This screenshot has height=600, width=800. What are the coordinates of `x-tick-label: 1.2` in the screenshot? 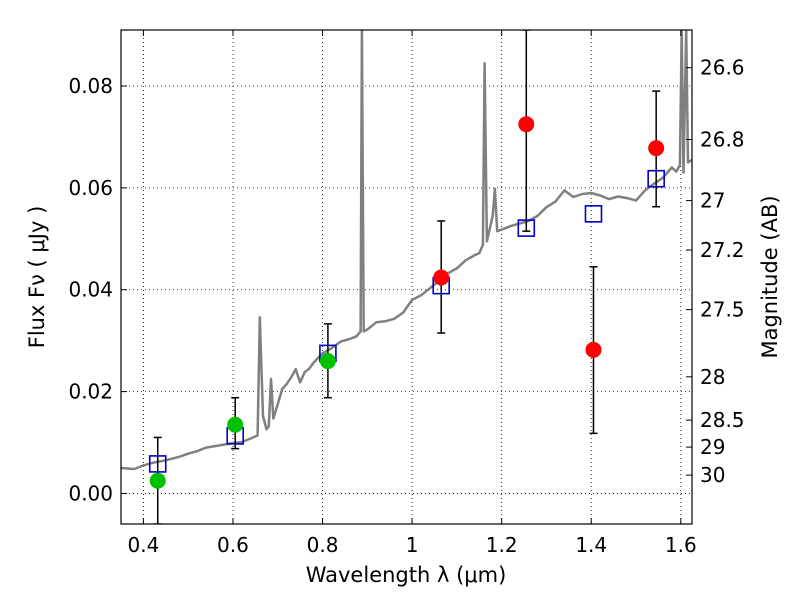 It's located at (502, 545).